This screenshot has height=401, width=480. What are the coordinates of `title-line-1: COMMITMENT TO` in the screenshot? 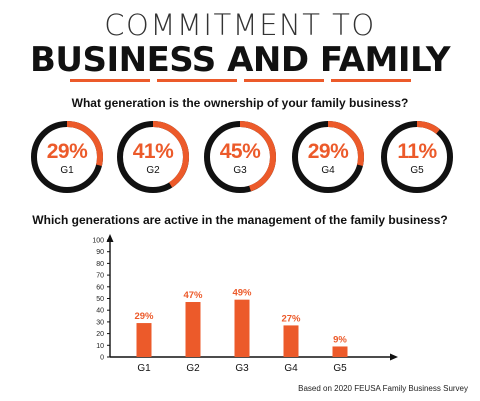 It's located at (240, 25).